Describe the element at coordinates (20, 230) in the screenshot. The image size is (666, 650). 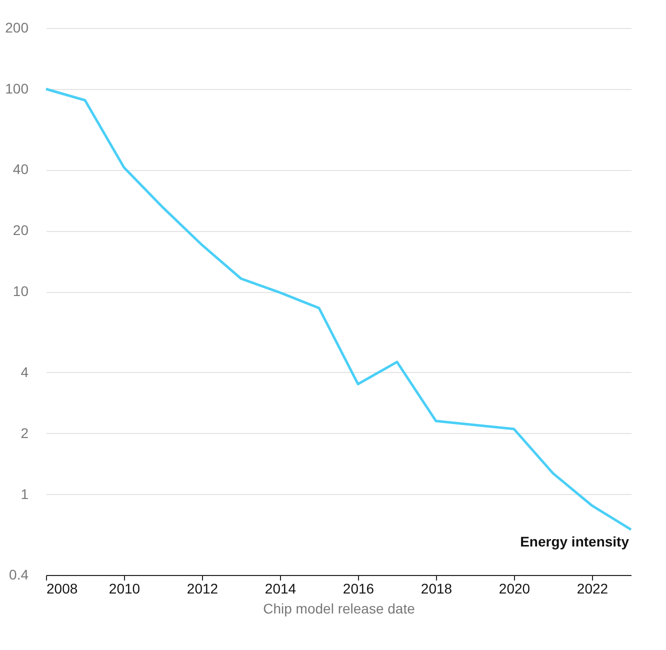
I see `y-tick-label: 20` at that location.